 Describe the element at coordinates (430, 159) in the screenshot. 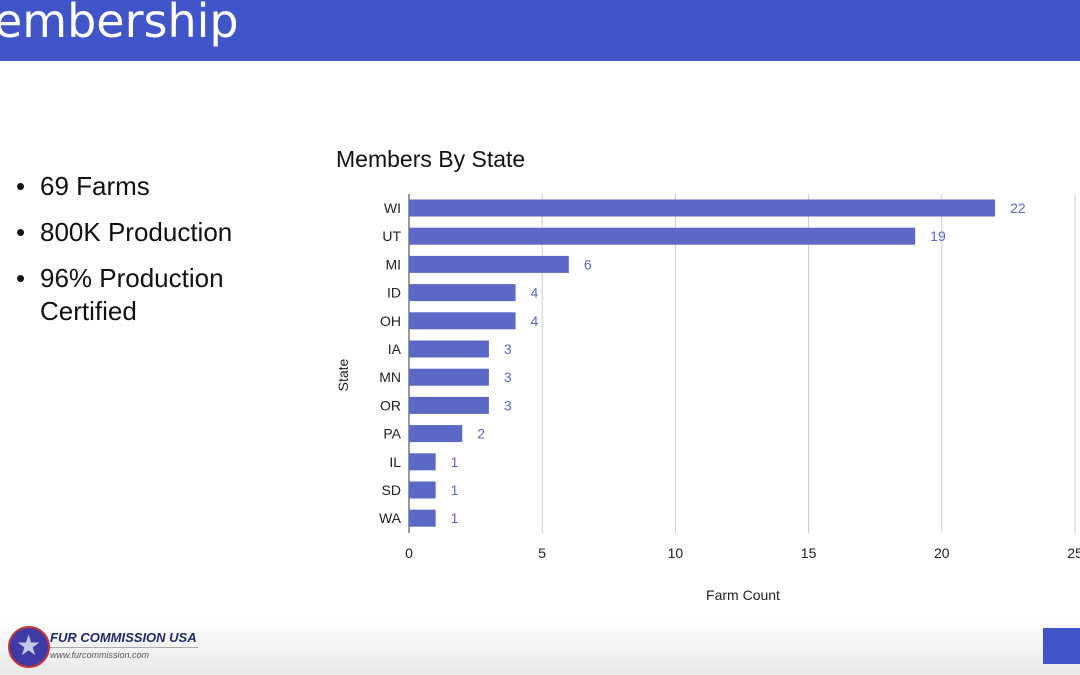

I see `chart-title: Members By State` at that location.